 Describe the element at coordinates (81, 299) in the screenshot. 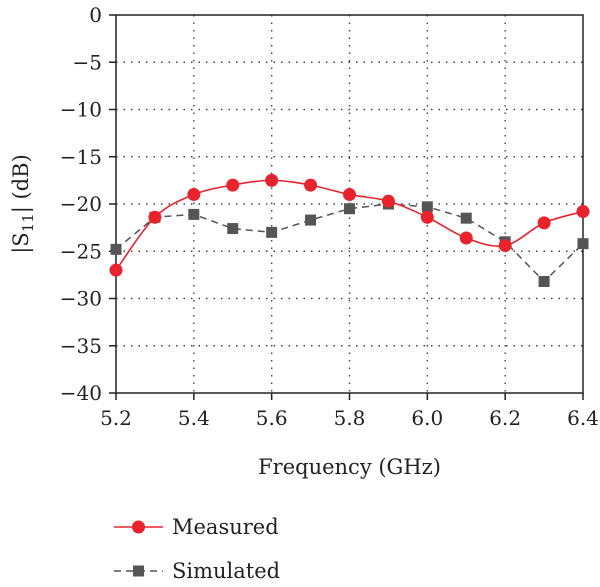

I see `y-tick-label: −30` at that location.